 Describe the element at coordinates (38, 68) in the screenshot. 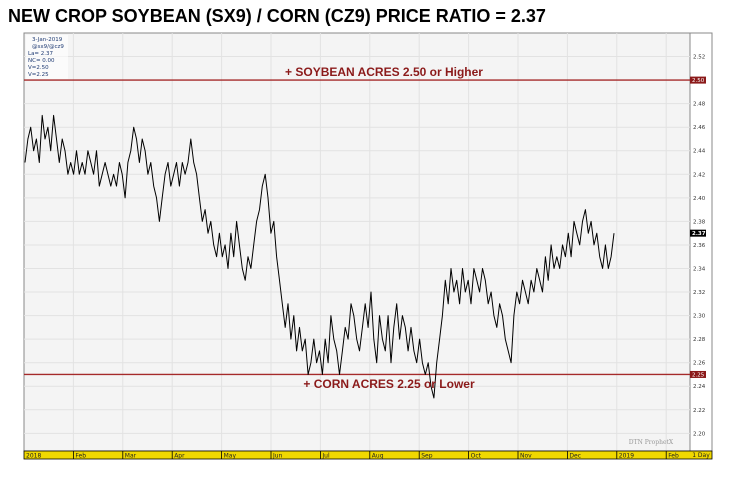

I see `info-v1: V=2.50` at that location.